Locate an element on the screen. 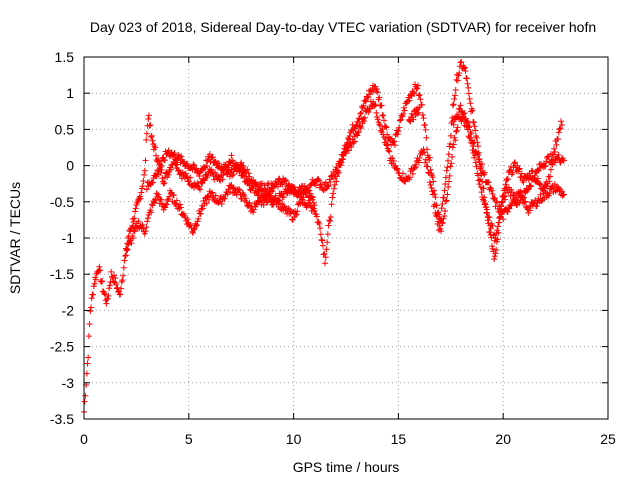 This screenshot has width=640, height=480. x-tick-label: 25 is located at coordinates (608, 439).